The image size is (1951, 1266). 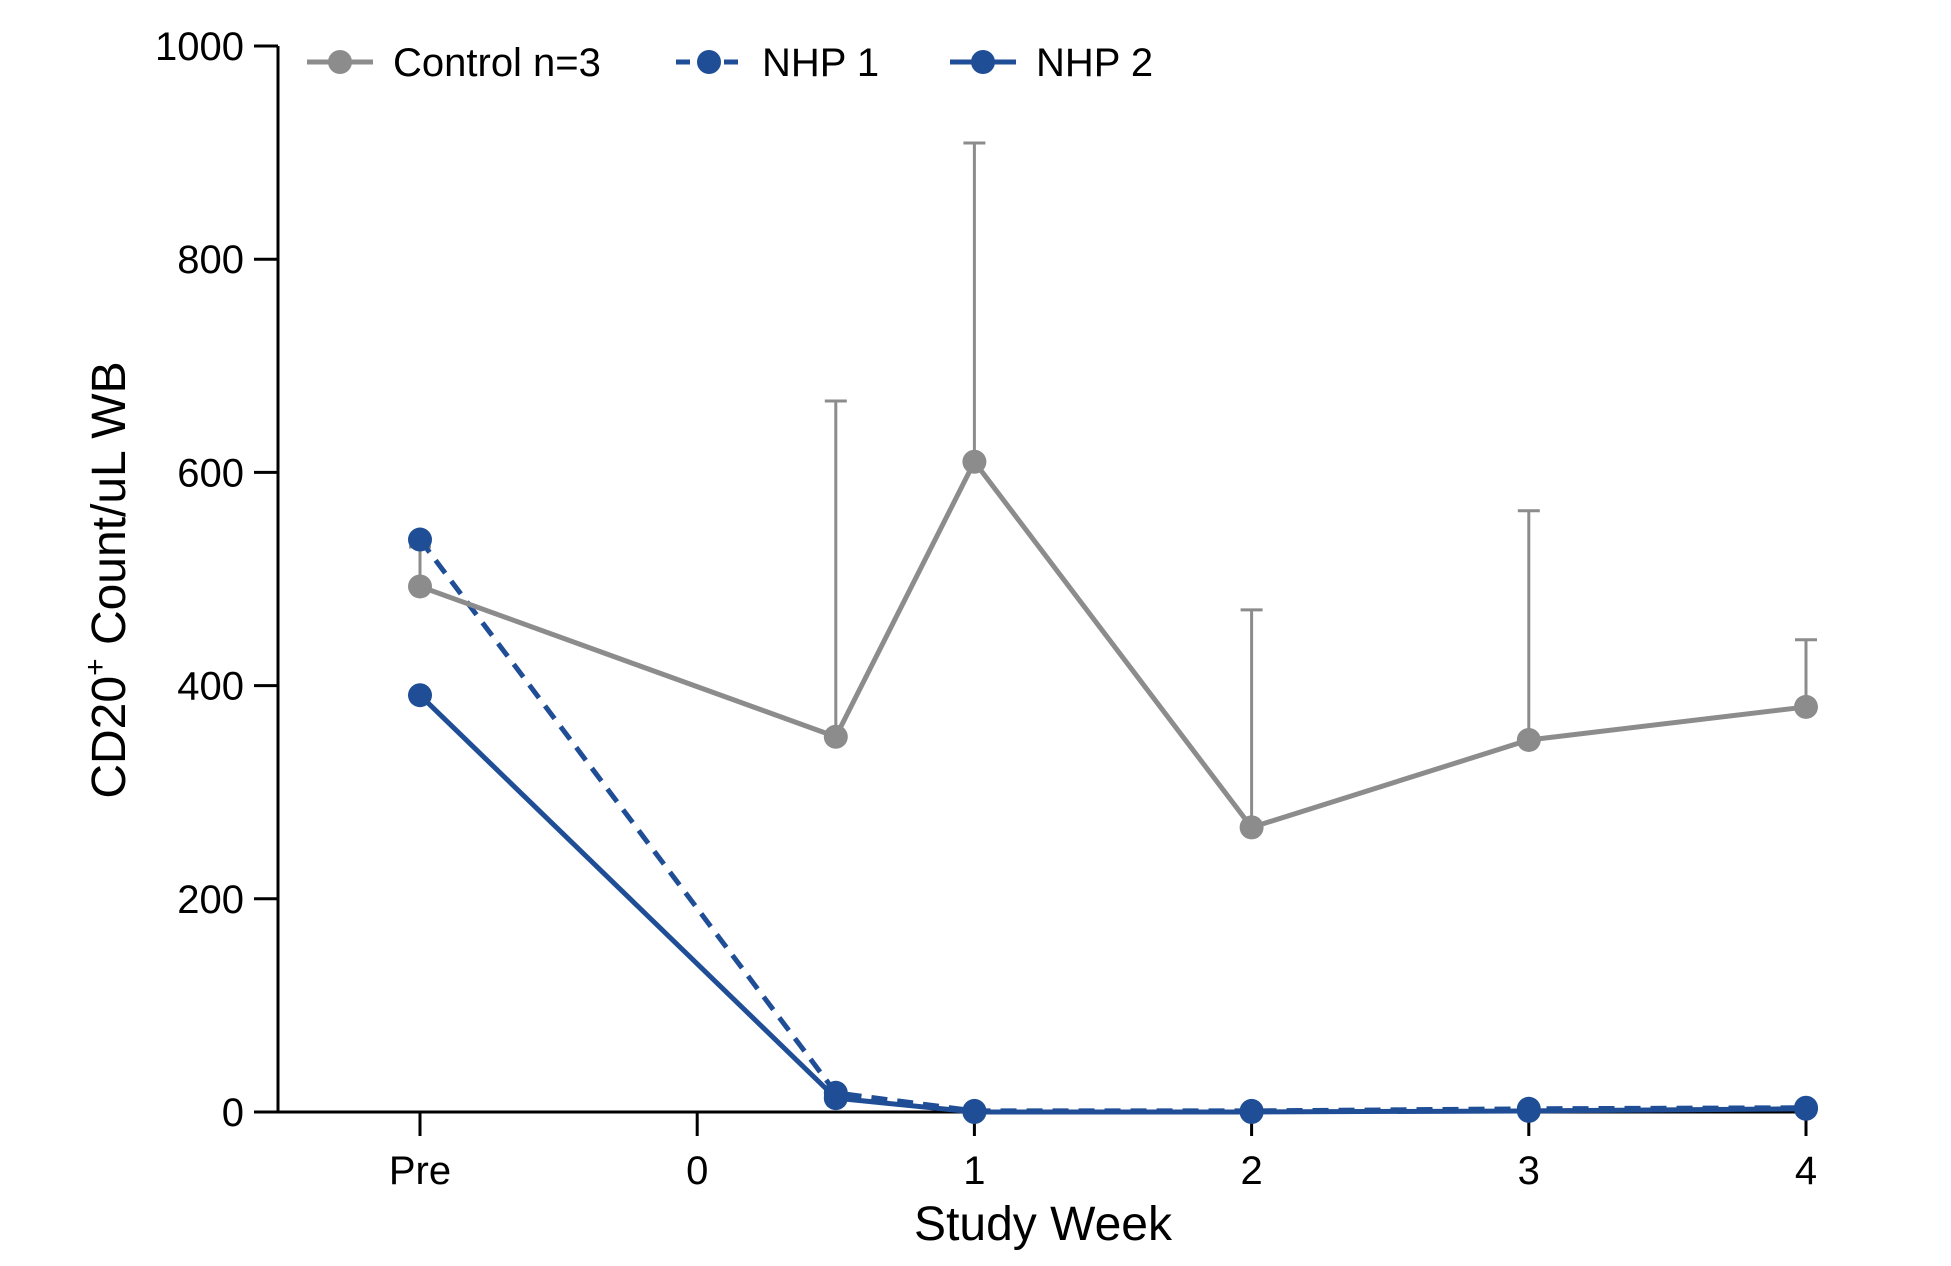 What do you see at coordinates (210, 687) in the screenshot?
I see `y-tick-label: 400` at bounding box center [210, 687].